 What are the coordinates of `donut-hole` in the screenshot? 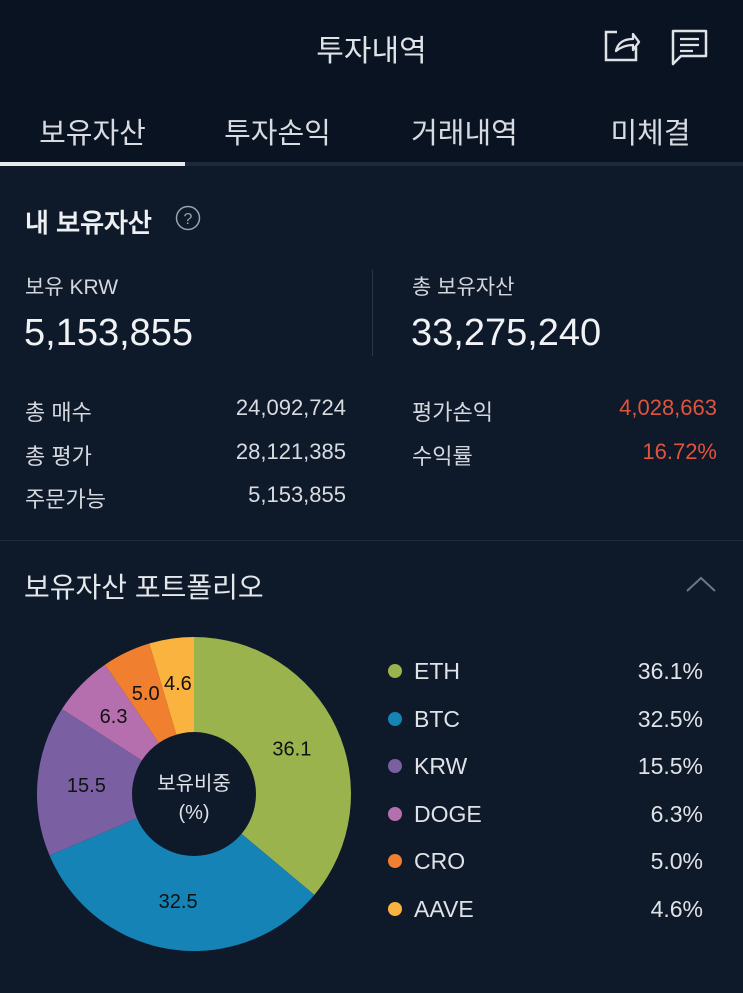 It's located at (194, 794).